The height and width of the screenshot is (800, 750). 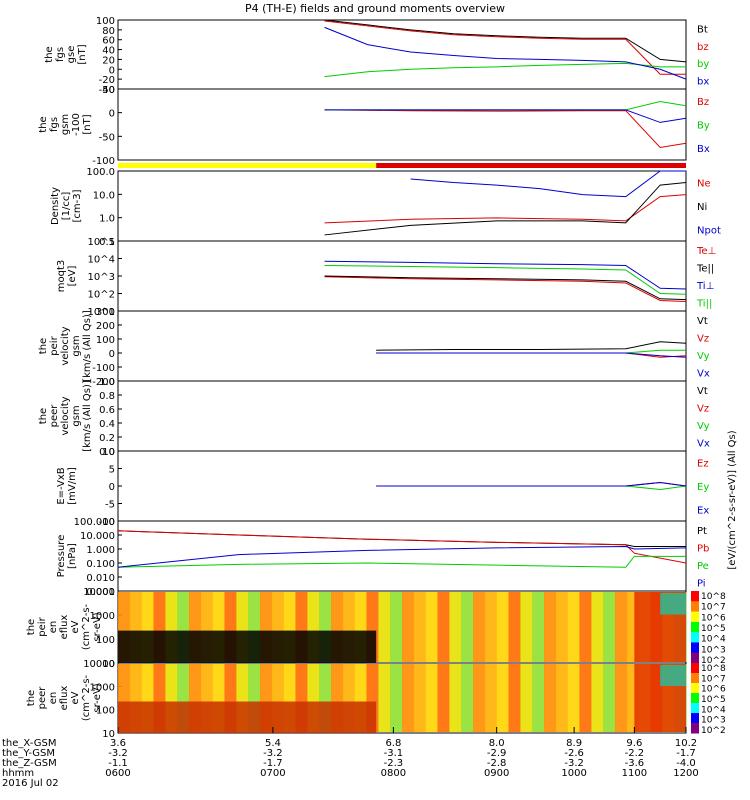 What do you see at coordinates (505, 47) in the screenshot?
I see `series-fgs-bz` at bounding box center [505, 47].